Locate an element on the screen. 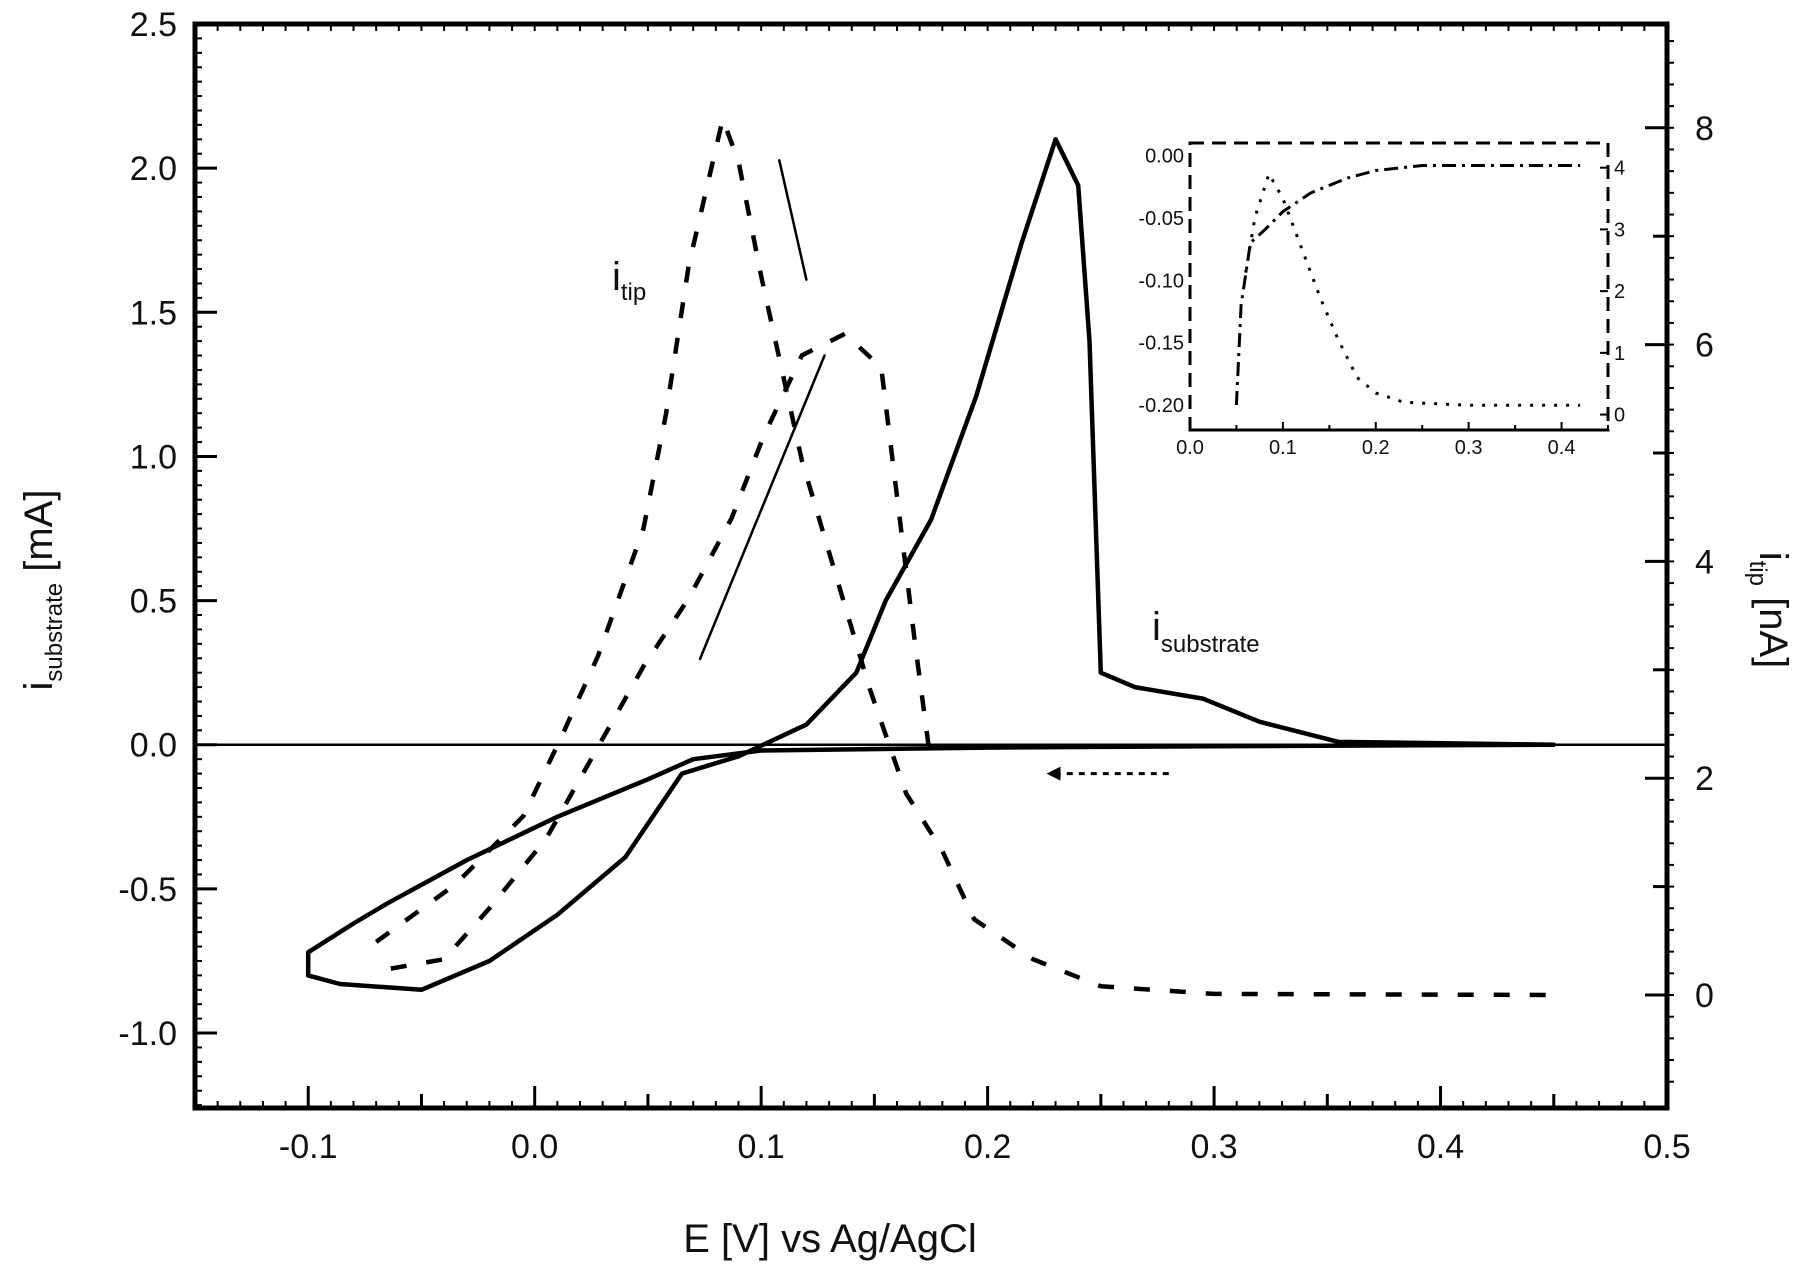 The height and width of the screenshot is (1269, 1800). left-y-tick-label: 0.0 is located at coordinates (153, 746).